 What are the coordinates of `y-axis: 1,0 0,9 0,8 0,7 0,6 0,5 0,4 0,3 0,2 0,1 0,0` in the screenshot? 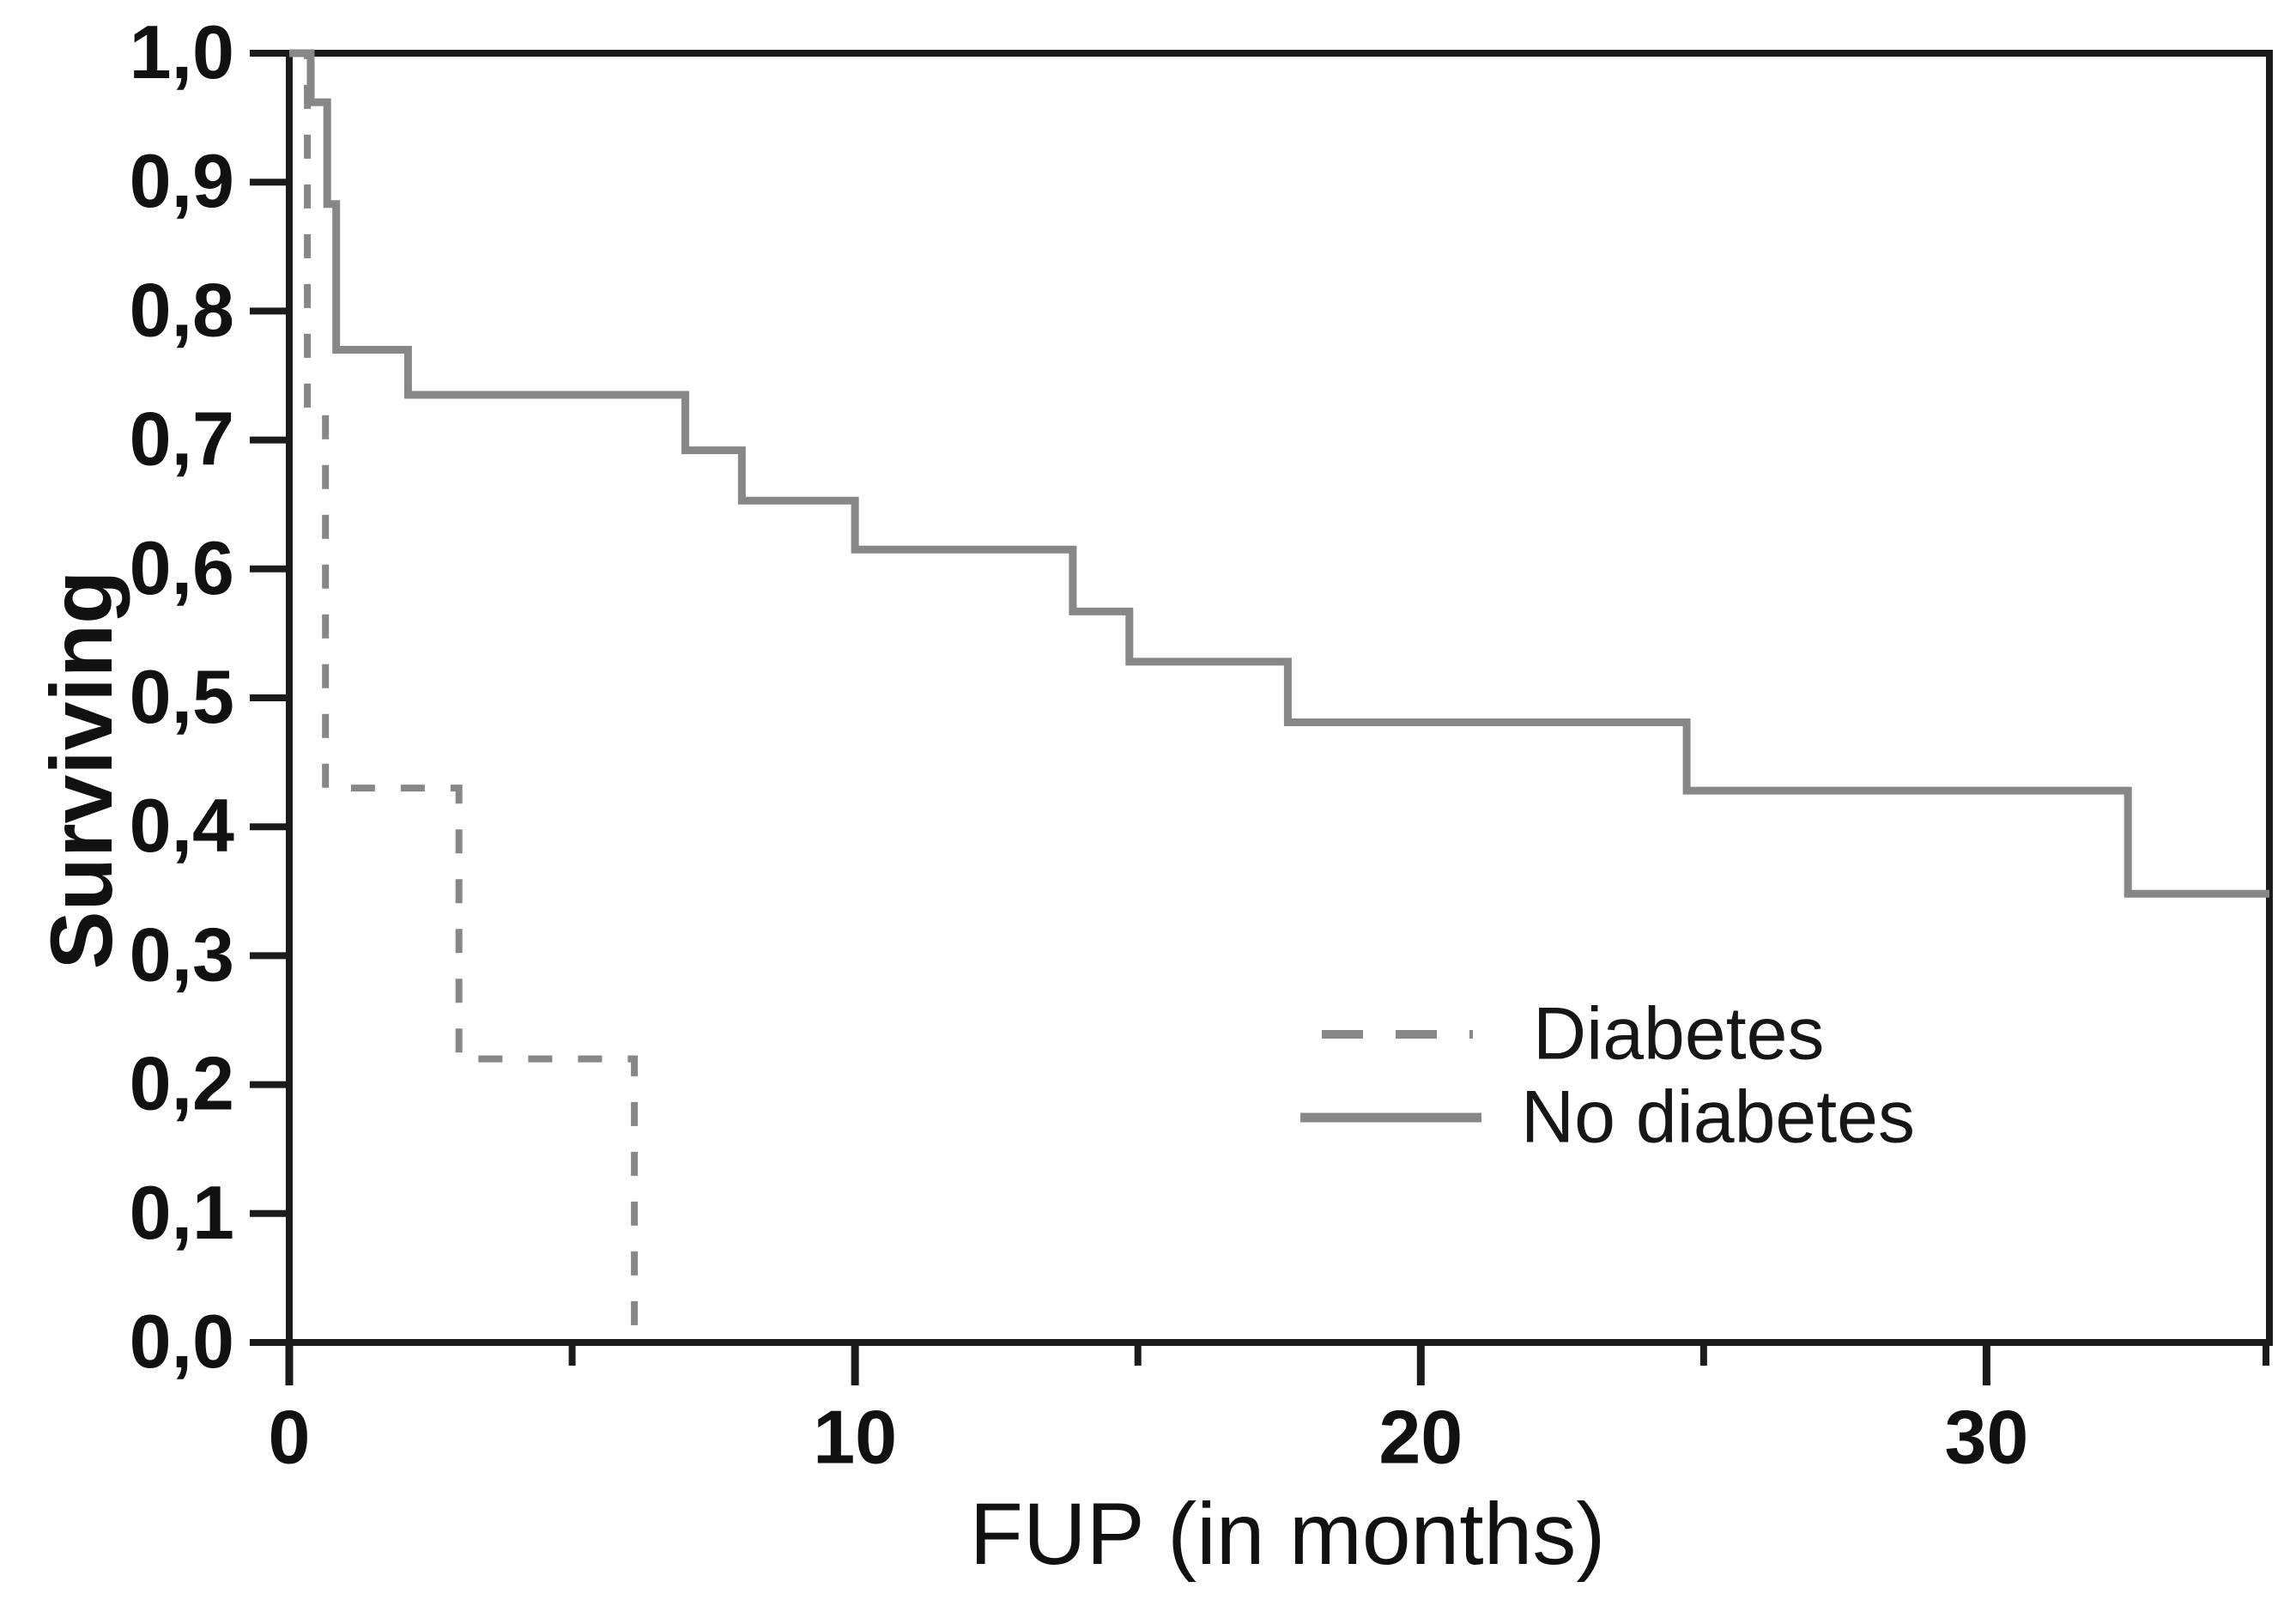 It's located at (209, 696).